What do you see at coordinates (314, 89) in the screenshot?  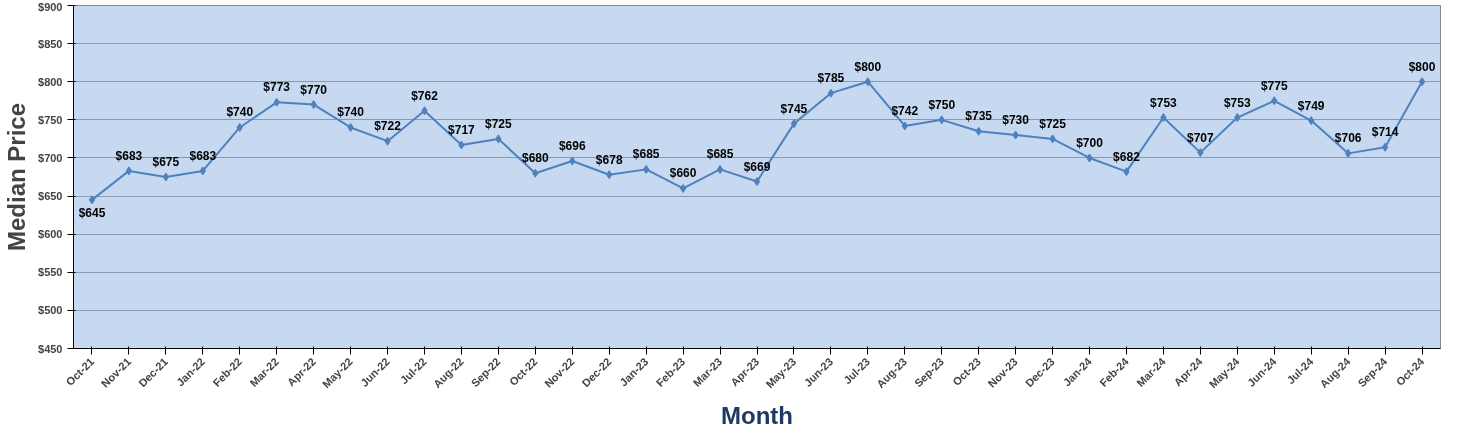 I see `data-label: $770` at bounding box center [314, 89].